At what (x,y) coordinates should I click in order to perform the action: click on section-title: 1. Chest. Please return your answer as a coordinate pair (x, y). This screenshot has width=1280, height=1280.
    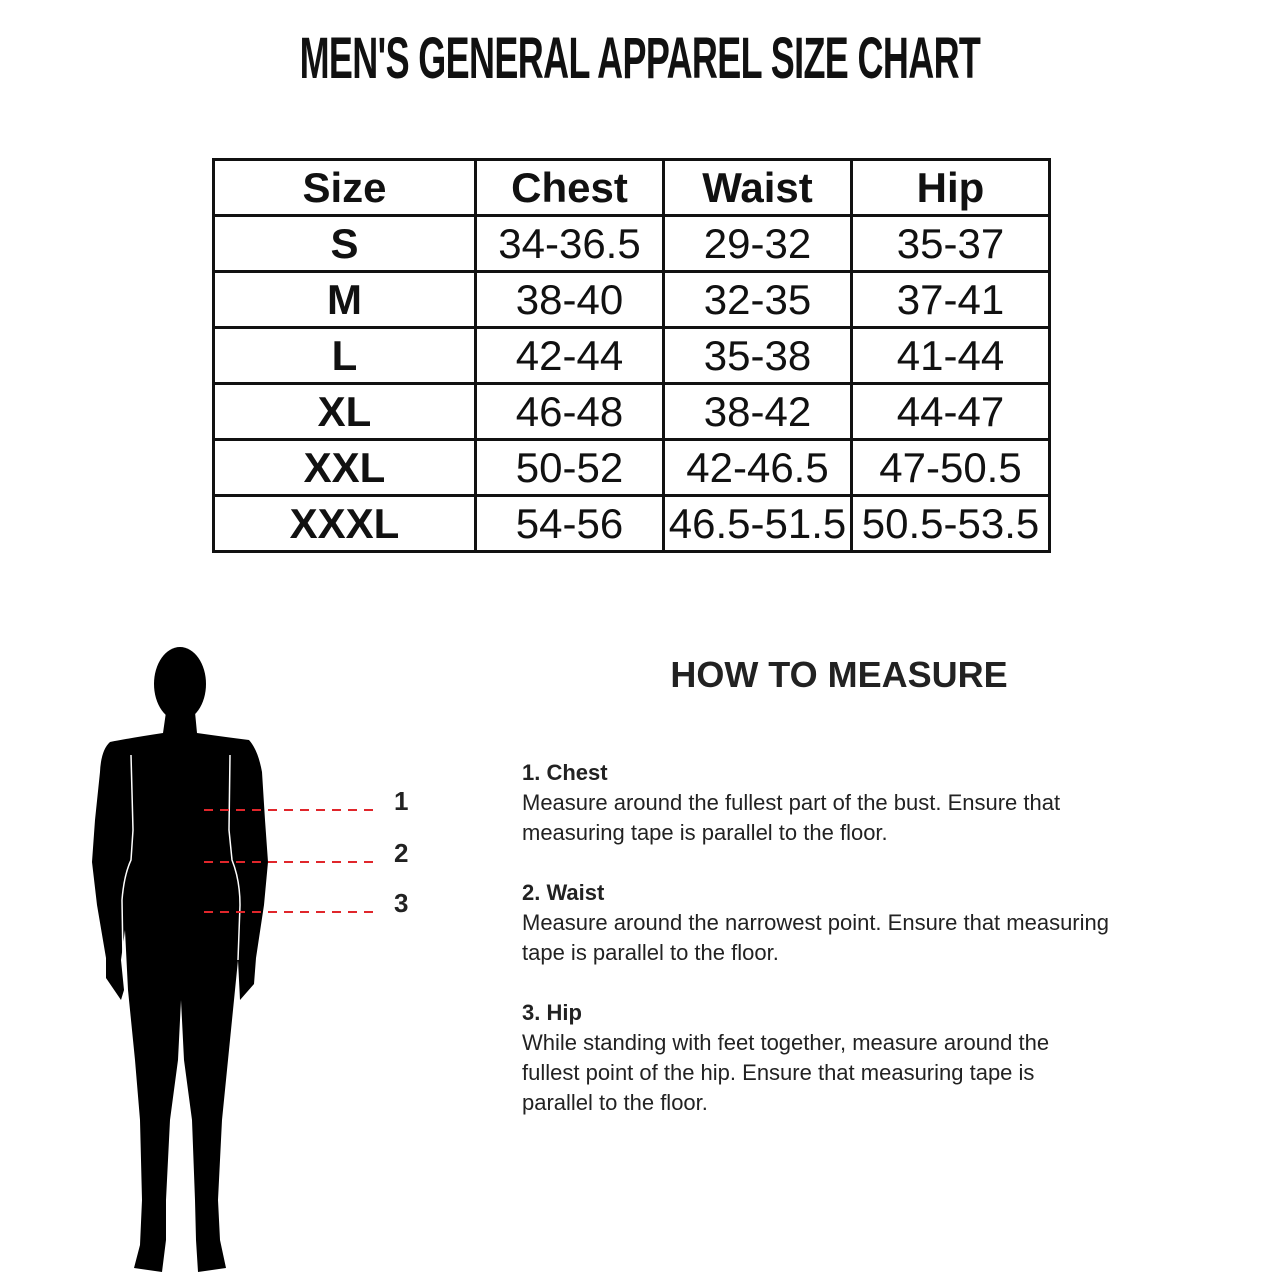
    Looking at the image, I should click on (565, 772).